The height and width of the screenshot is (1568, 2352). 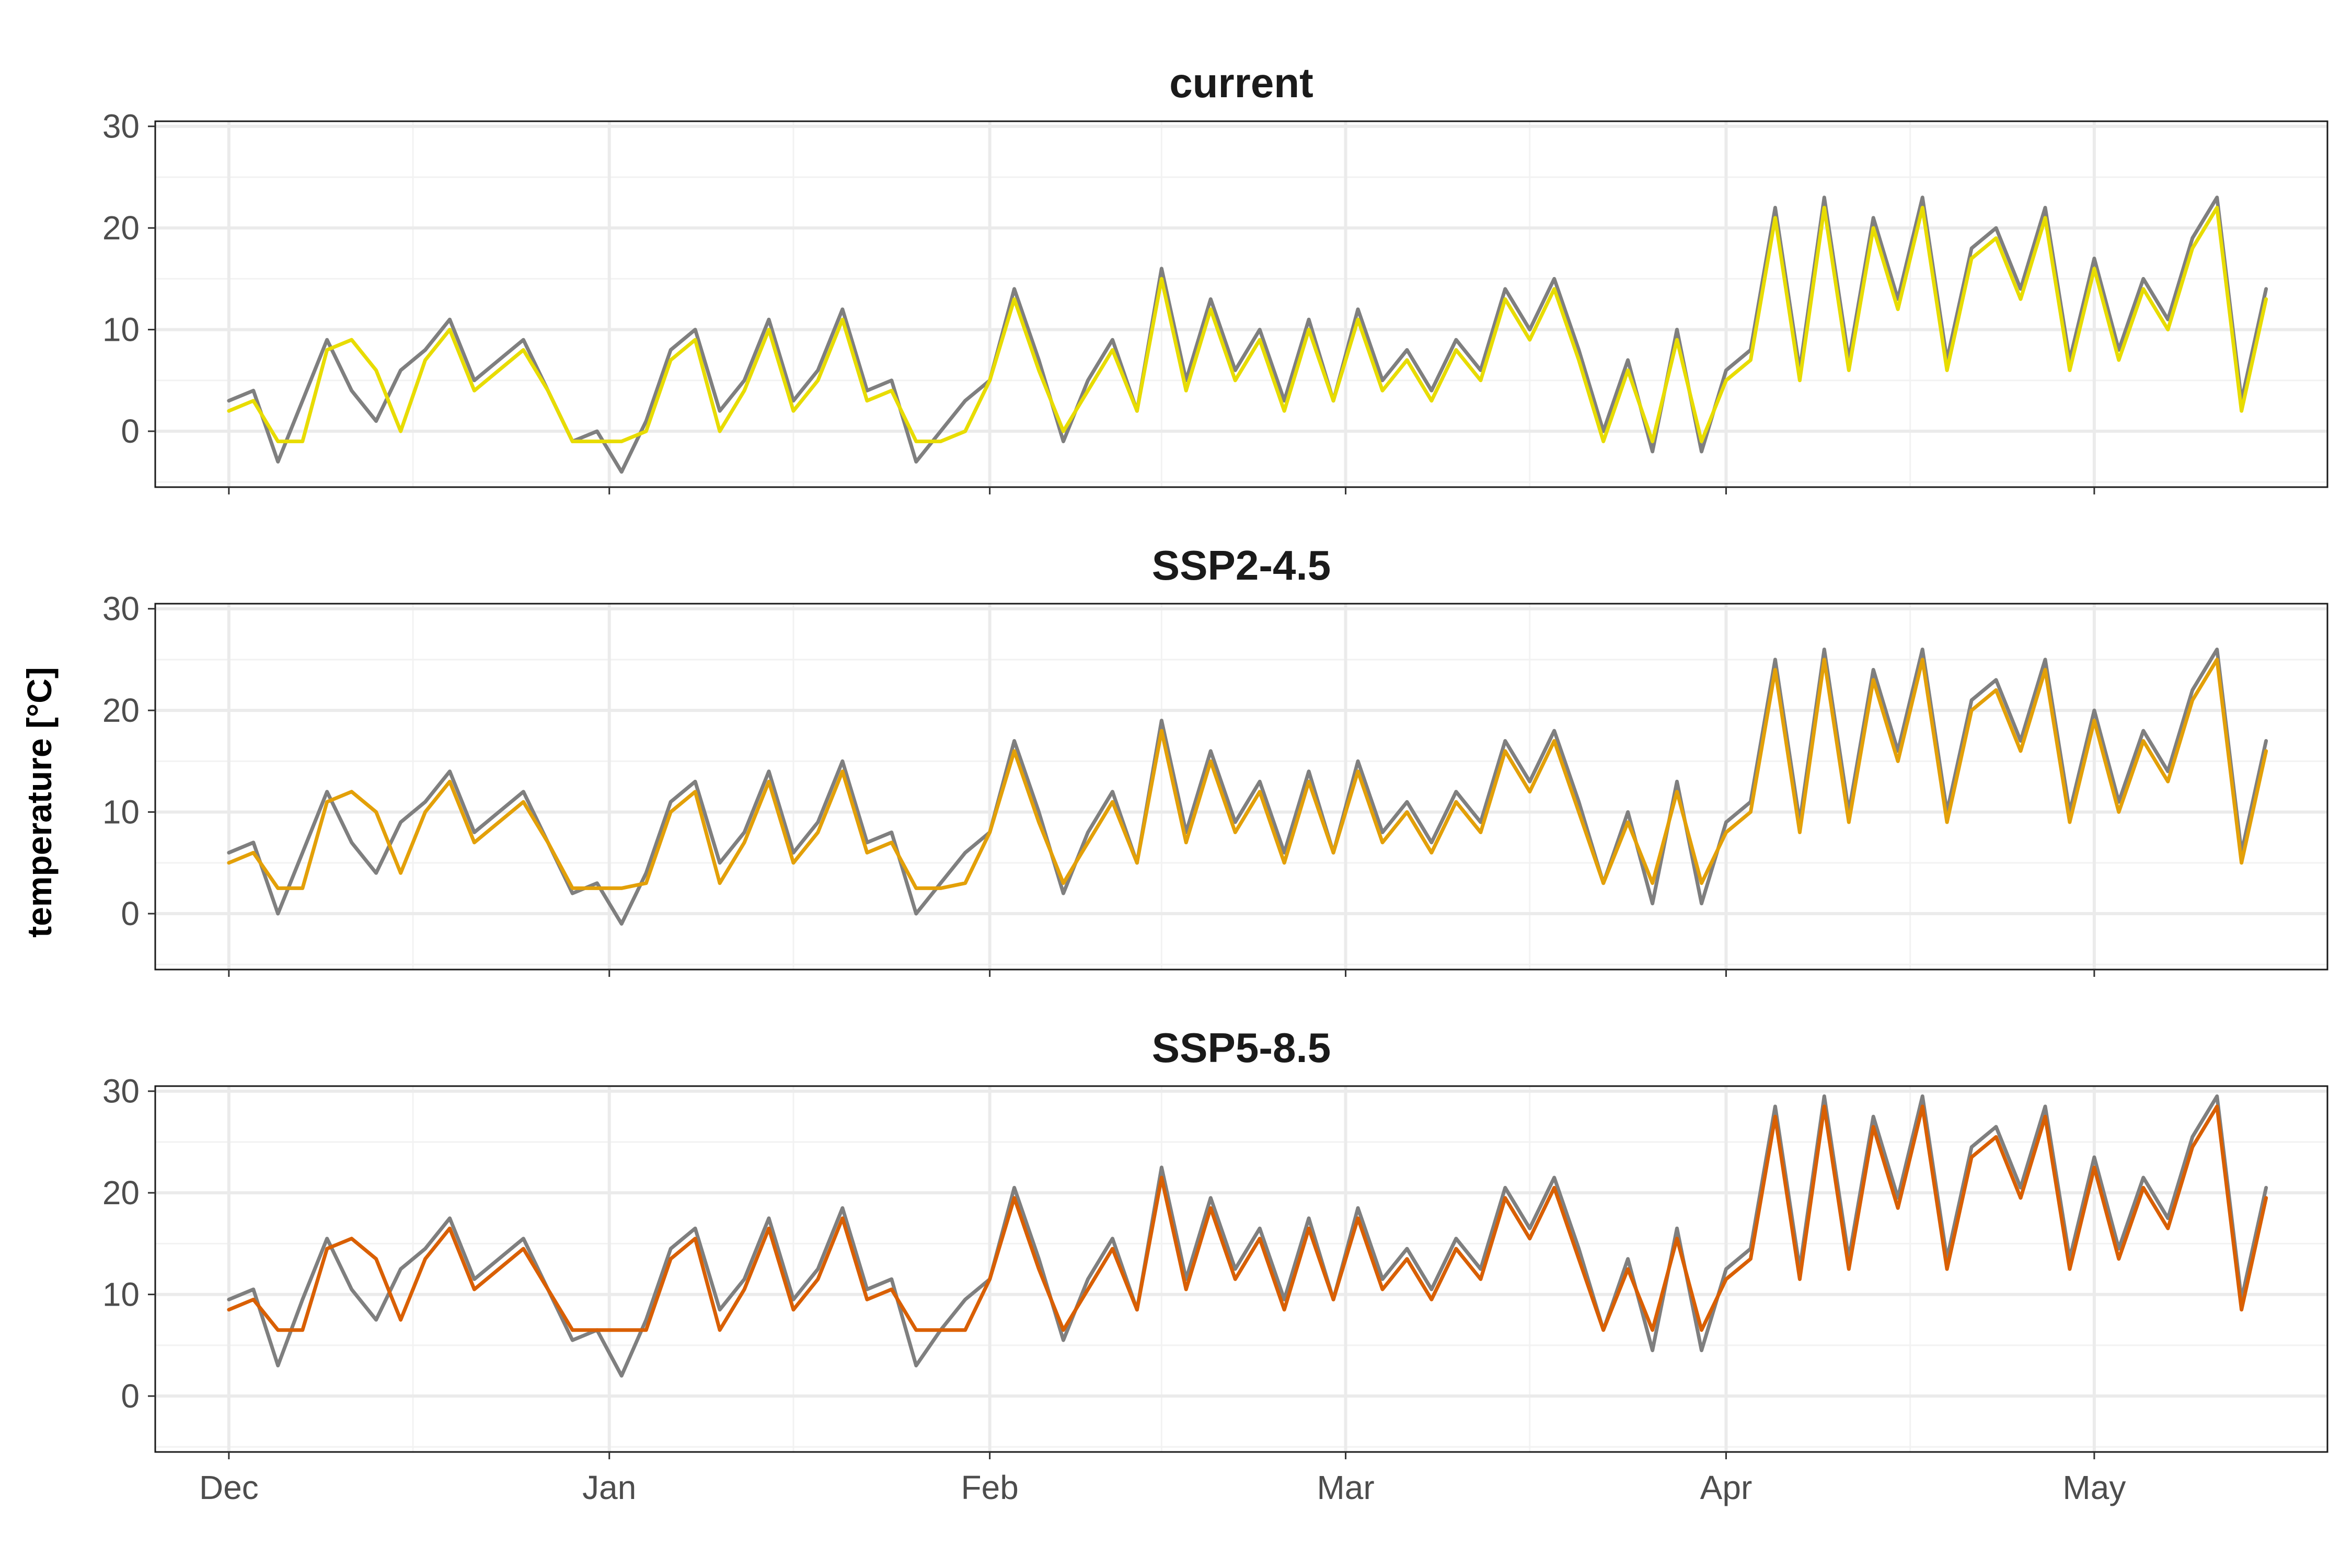 What do you see at coordinates (990, 1487) in the screenshot?
I see `x-tick-label: Feb` at bounding box center [990, 1487].